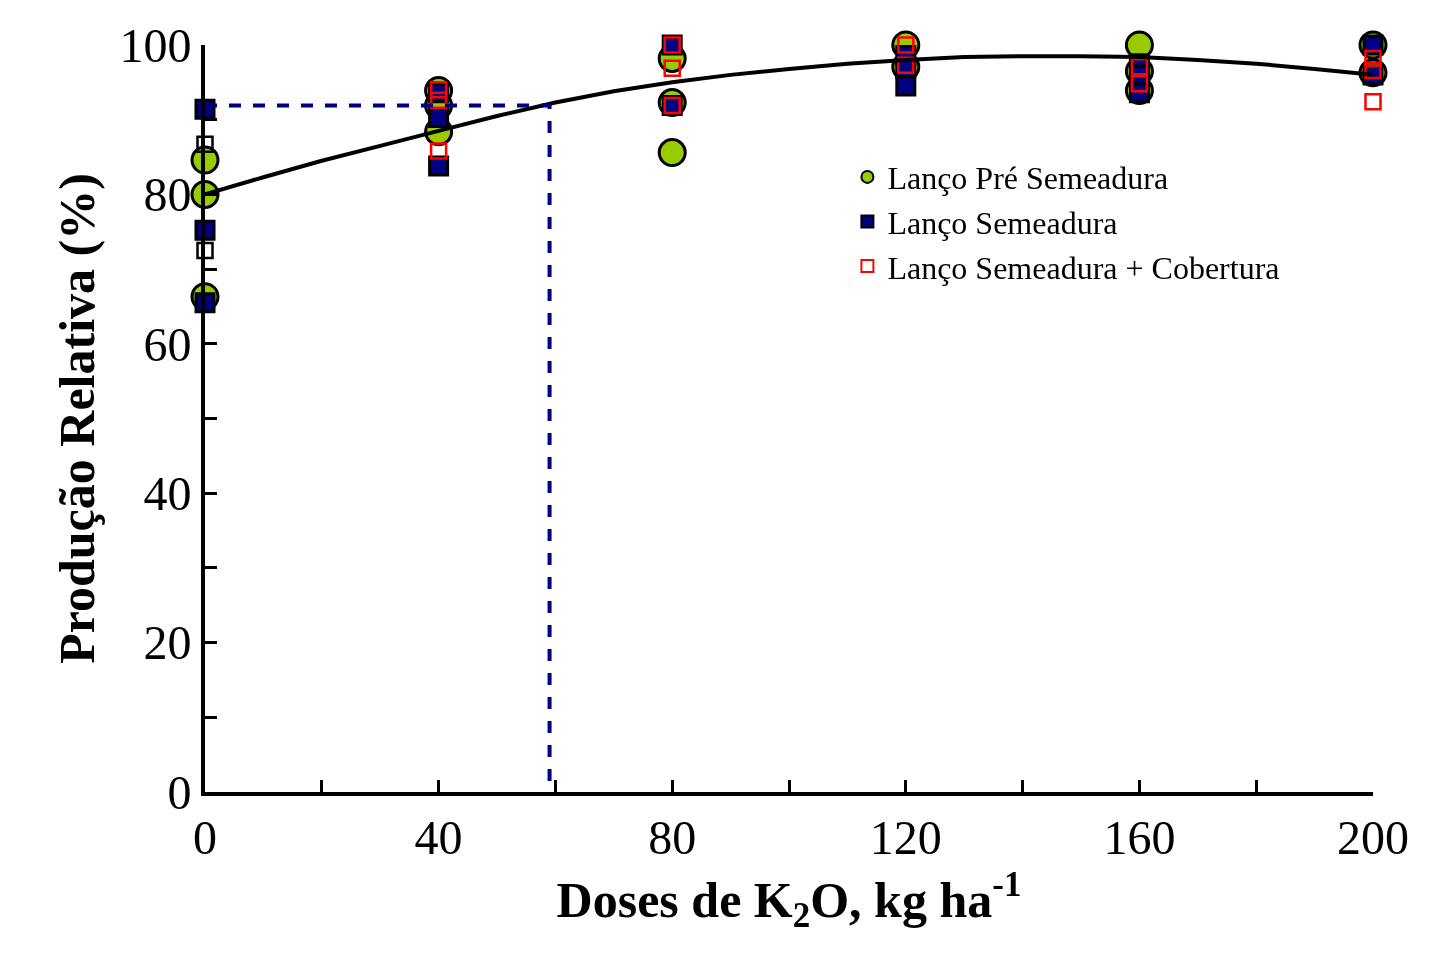 Image resolution: width=1453 pixels, height=953 pixels. Describe the element at coordinates (905, 837) in the screenshot. I see `x-tick-label: 120` at that location.